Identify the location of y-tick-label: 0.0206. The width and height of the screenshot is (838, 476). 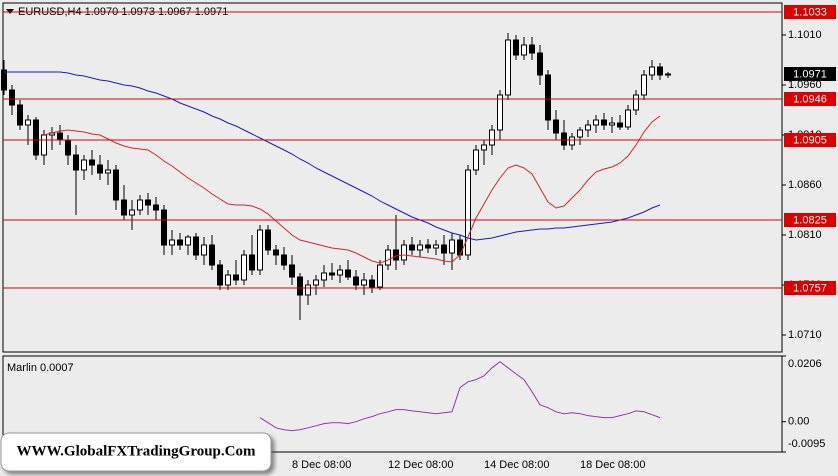
(805, 364).